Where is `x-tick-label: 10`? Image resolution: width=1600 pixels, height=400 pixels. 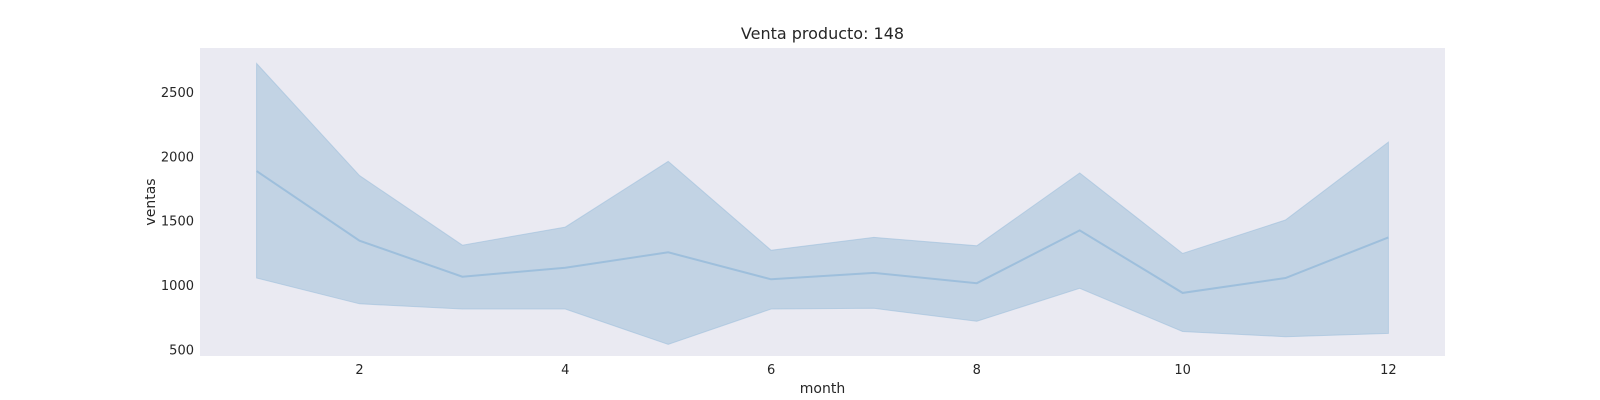 x-tick-label: 10 is located at coordinates (1182, 370).